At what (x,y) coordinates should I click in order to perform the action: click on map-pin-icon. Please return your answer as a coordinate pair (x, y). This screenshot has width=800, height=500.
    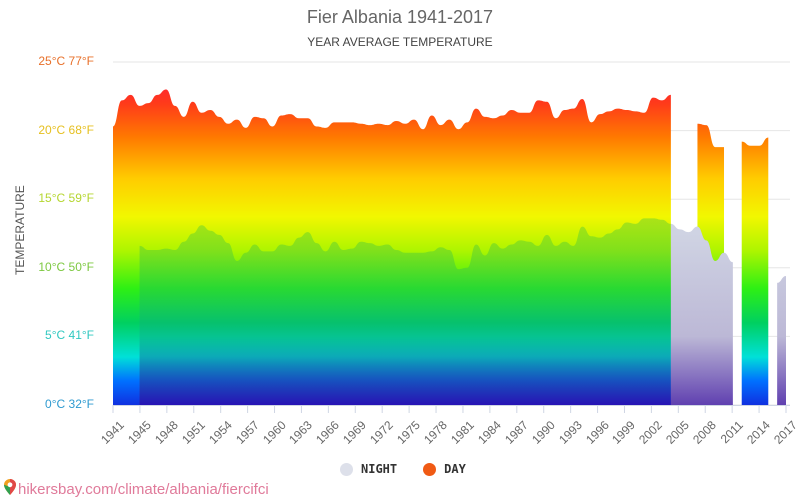
    Looking at the image, I should click on (10, 489).